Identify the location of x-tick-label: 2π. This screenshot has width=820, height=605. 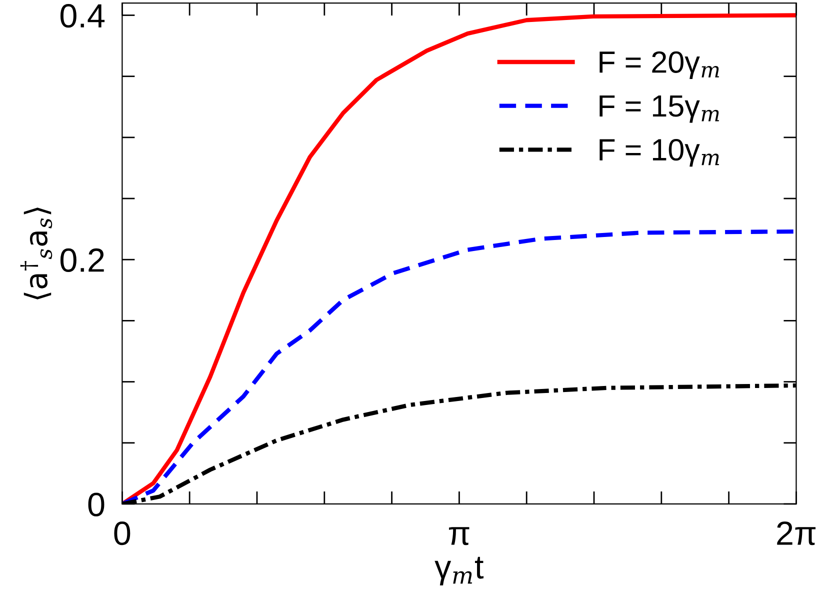
(796, 534).